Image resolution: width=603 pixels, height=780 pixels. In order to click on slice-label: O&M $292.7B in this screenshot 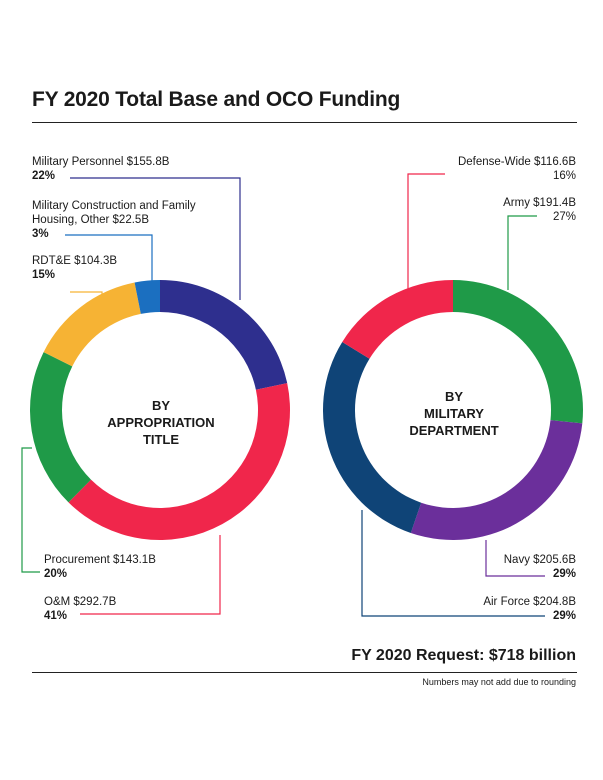, I will do `click(80, 602)`.